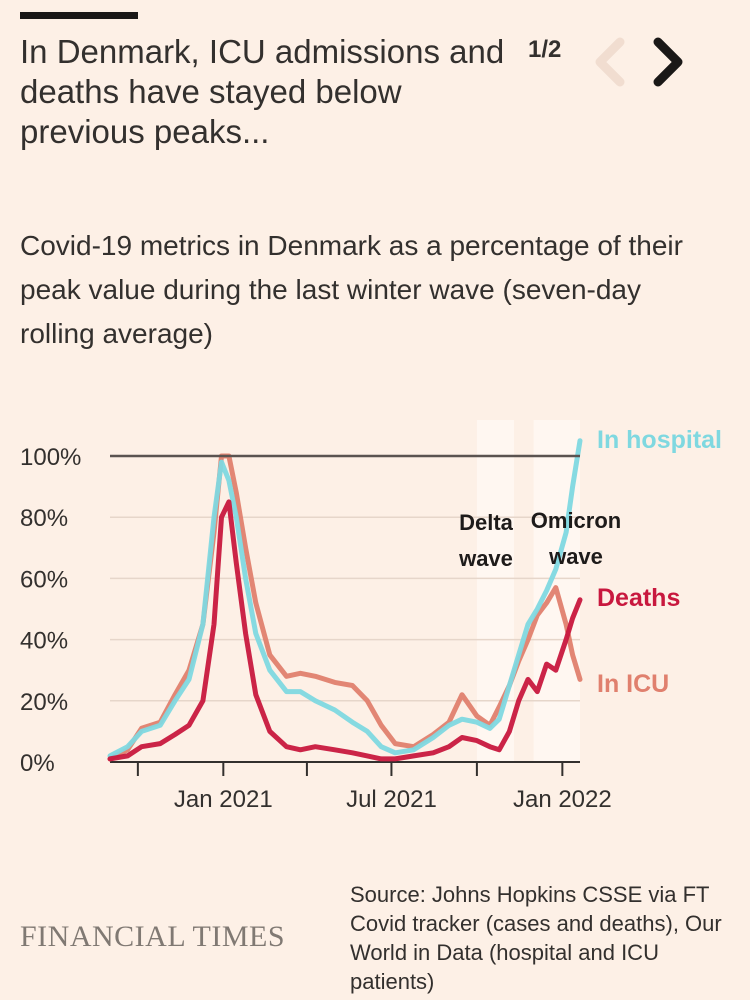 The height and width of the screenshot is (1000, 750). I want to click on y-tick-label: 100%, so click(50, 457).